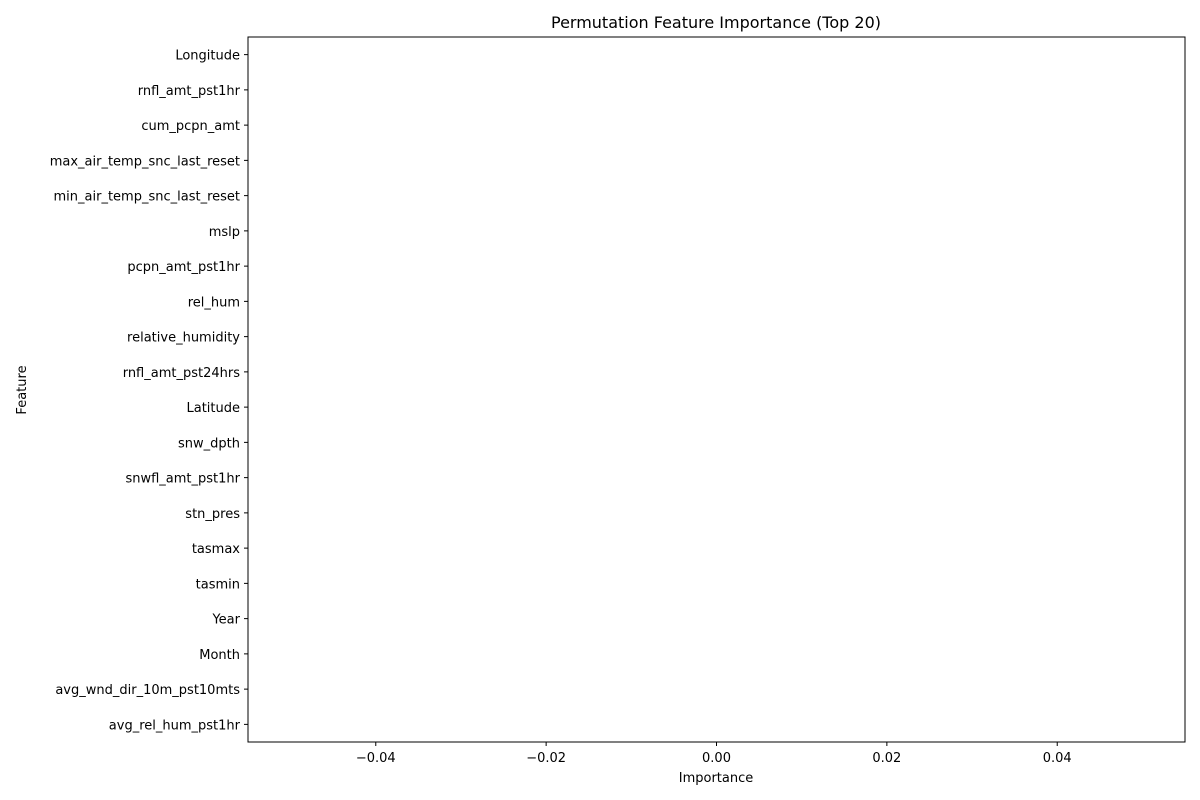 The height and width of the screenshot is (800, 1200). What do you see at coordinates (224, 232) in the screenshot?
I see `y-tick-label: mslp` at bounding box center [224, 232].